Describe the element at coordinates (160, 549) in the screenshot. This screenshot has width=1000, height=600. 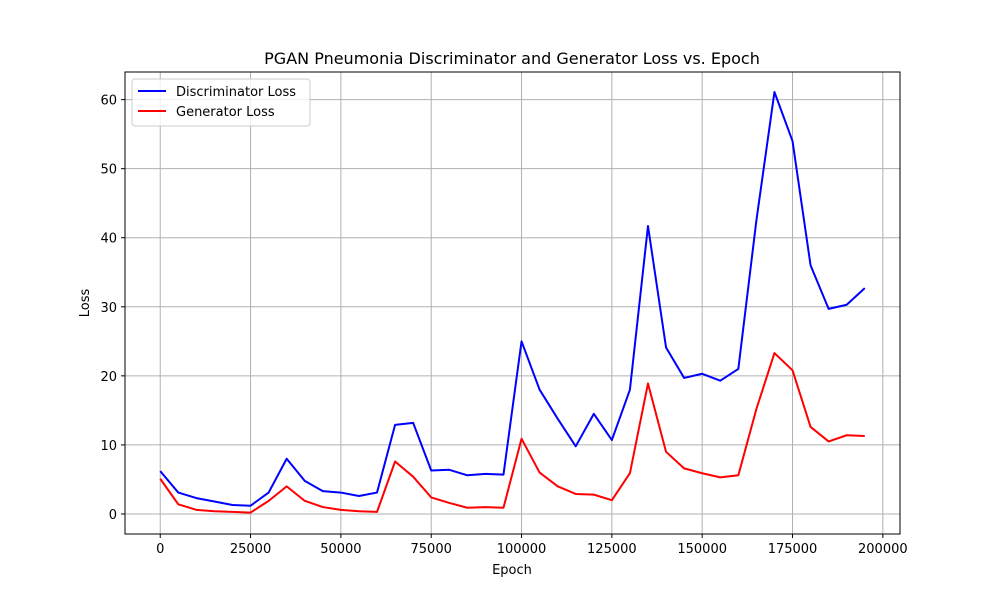
I see `x-tick-label: 0` at that location.